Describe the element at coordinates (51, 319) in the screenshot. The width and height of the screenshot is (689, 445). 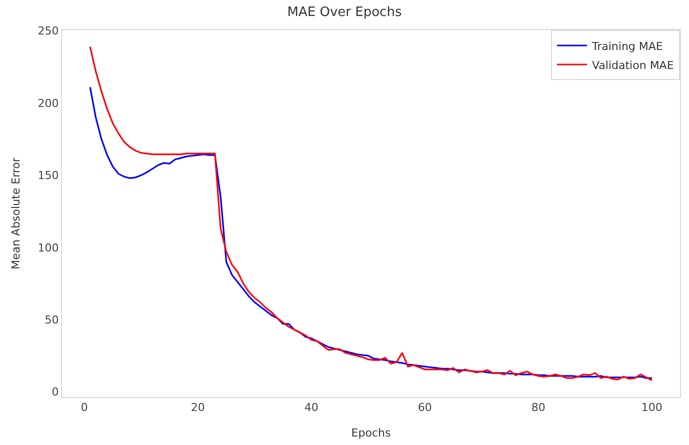
I see `y-tick-label: 50` at that location.